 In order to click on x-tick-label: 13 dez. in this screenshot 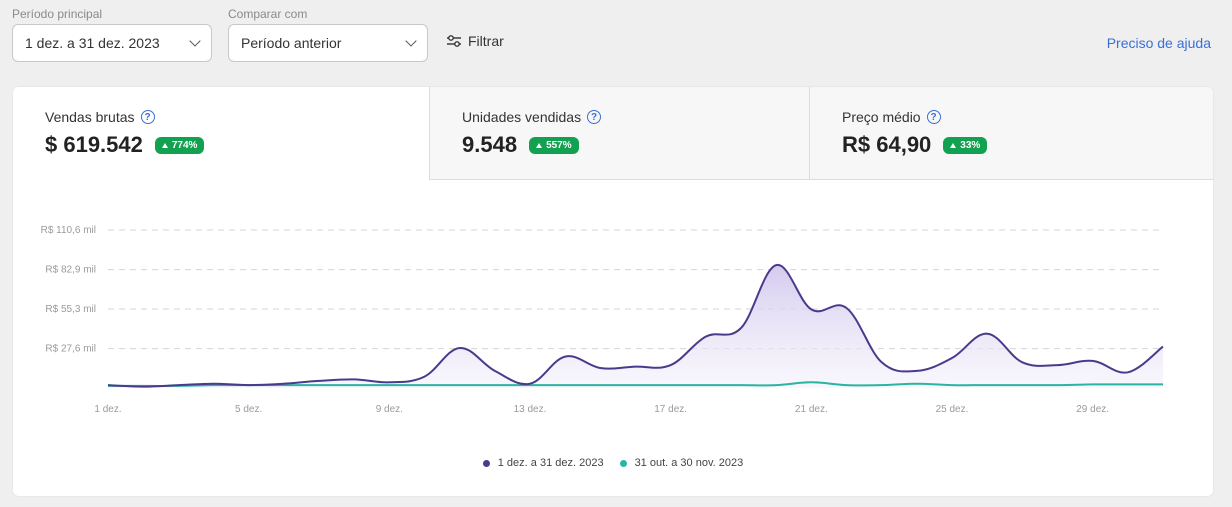, I will do `click(530, 409)`.